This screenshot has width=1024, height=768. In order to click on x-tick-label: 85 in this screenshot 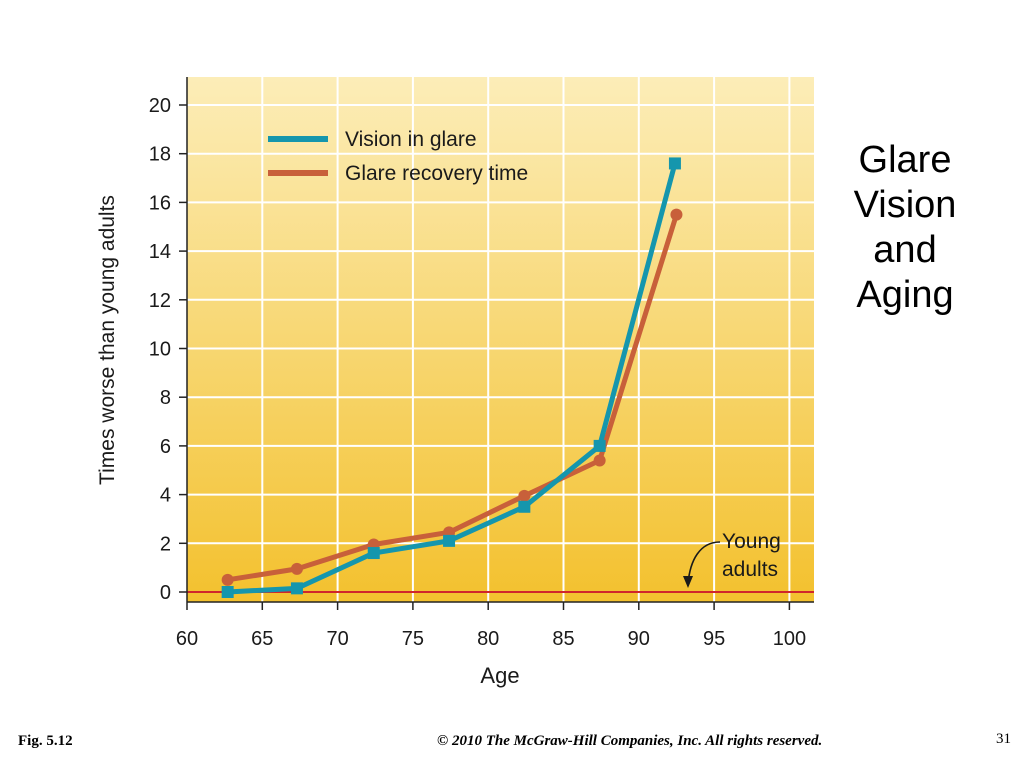, I will do `click(563, 639)`.